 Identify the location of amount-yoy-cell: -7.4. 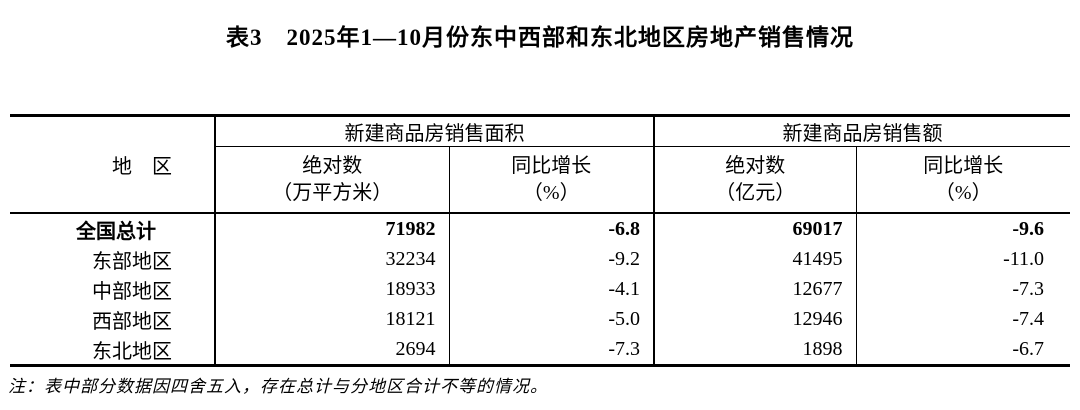
(1028, 318).